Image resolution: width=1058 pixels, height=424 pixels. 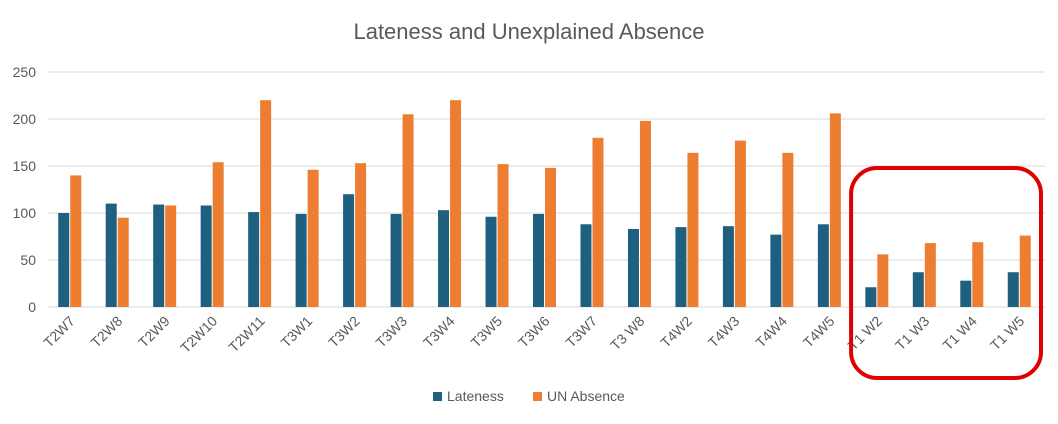 What do you see at coordinates (771, 332) in the screenshot?
I see `x-tick-label: T4W4` at bounding box center [771, 332].